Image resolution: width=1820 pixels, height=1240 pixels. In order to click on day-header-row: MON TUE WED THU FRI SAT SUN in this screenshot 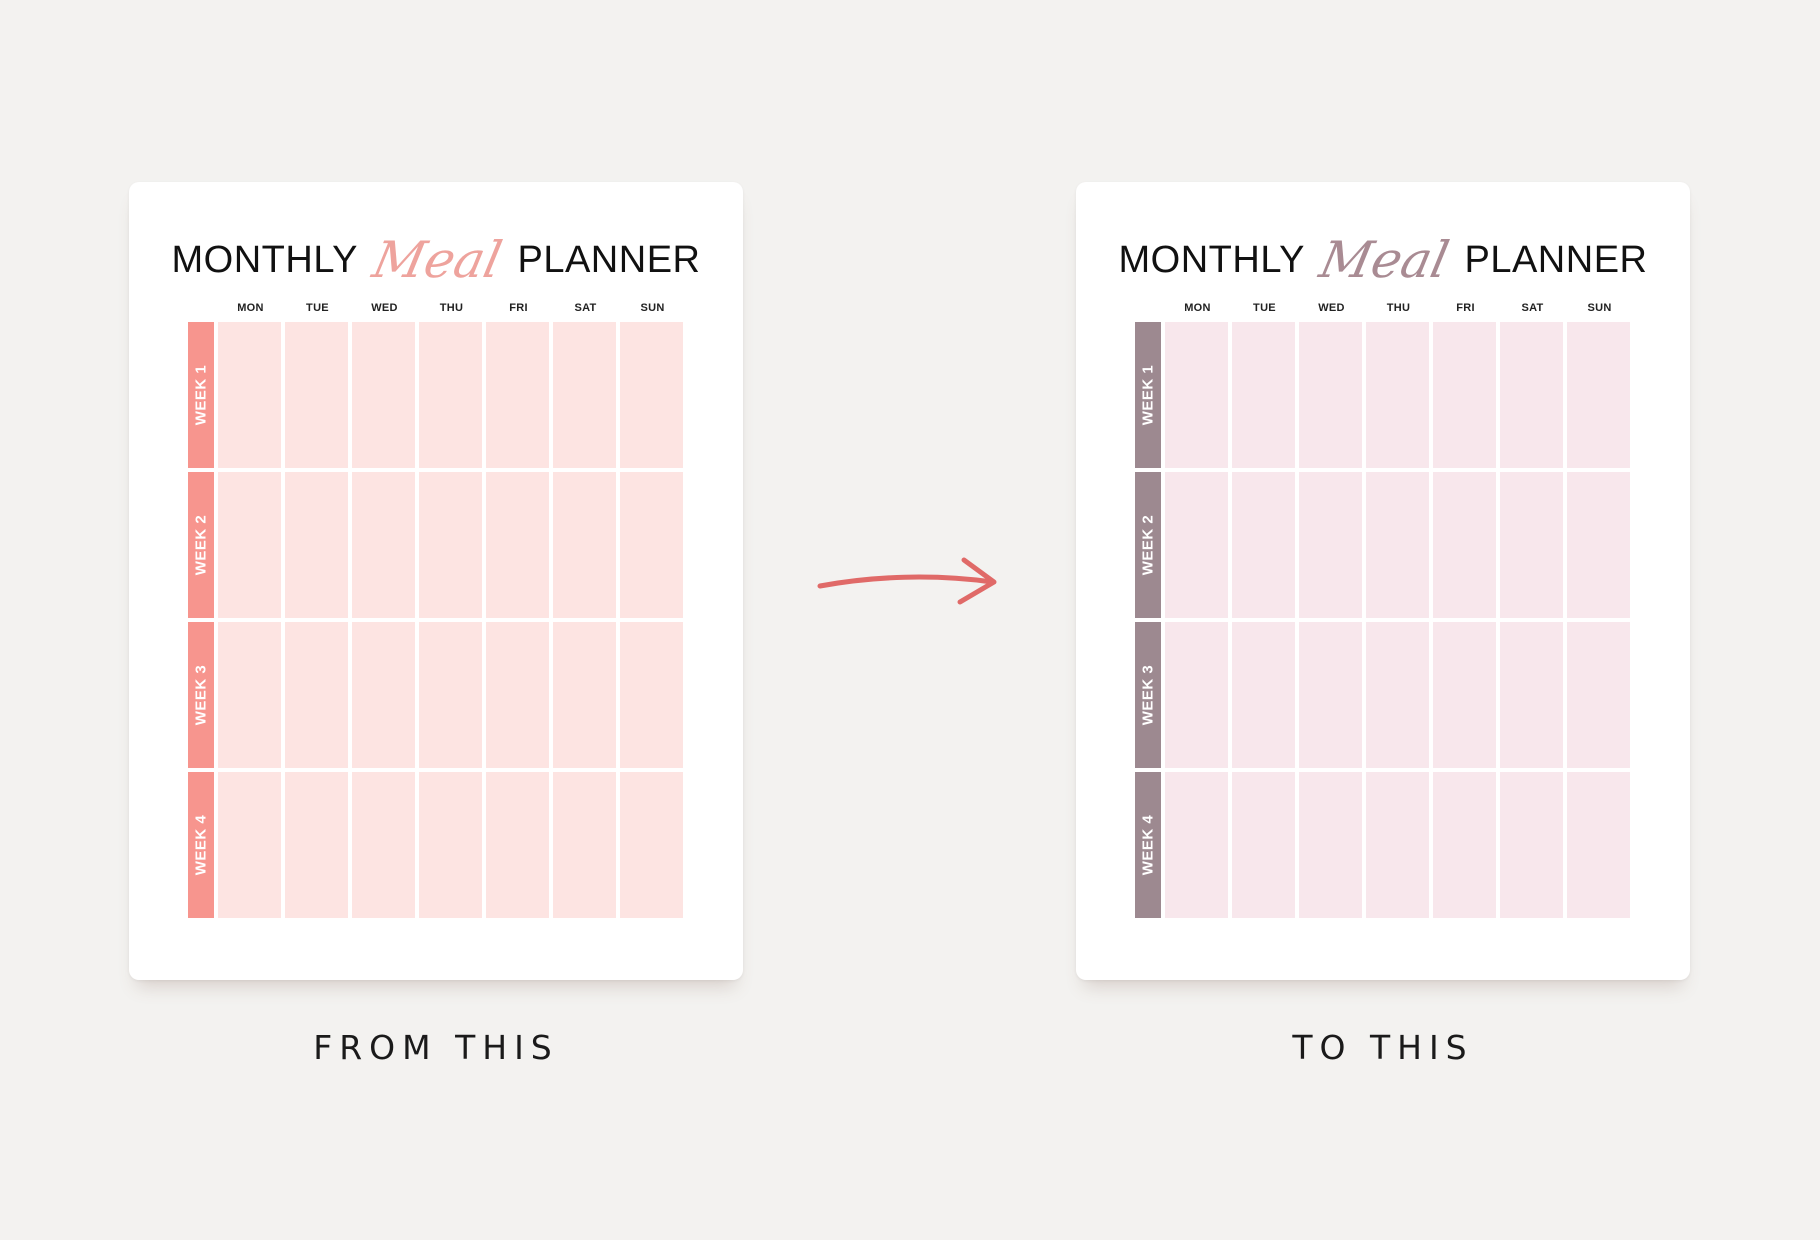, I will do `click(453, 308)`.